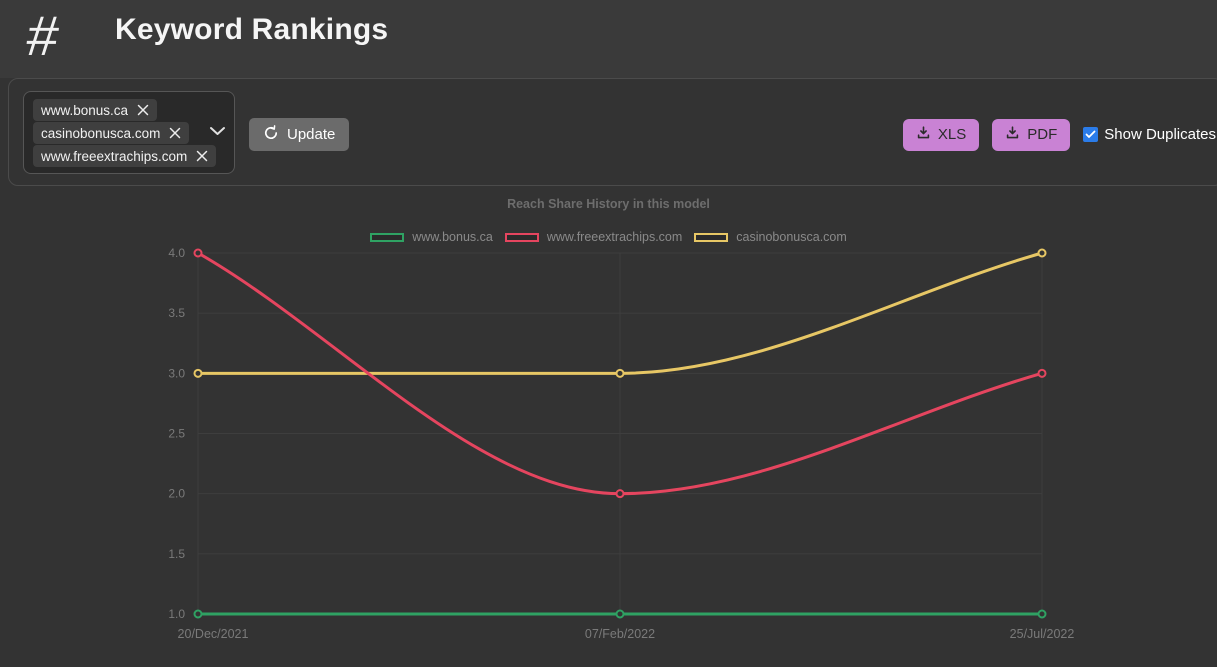 This screenshot has height=667, width=1217. What do you see at coordinates (101, 133) in the screenshot?
I see `domain-tag-label: casinobonusca.com` at bounding box center [101, 133].